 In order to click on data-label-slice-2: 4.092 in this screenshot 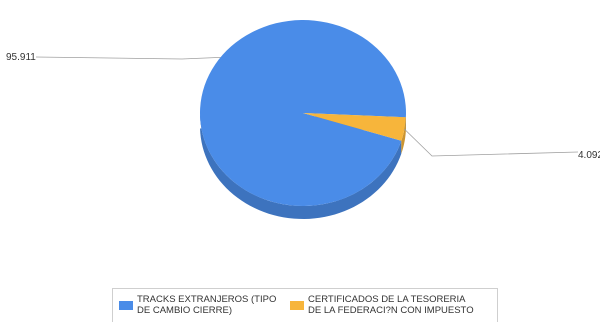, I will do `click(589, 155)`.